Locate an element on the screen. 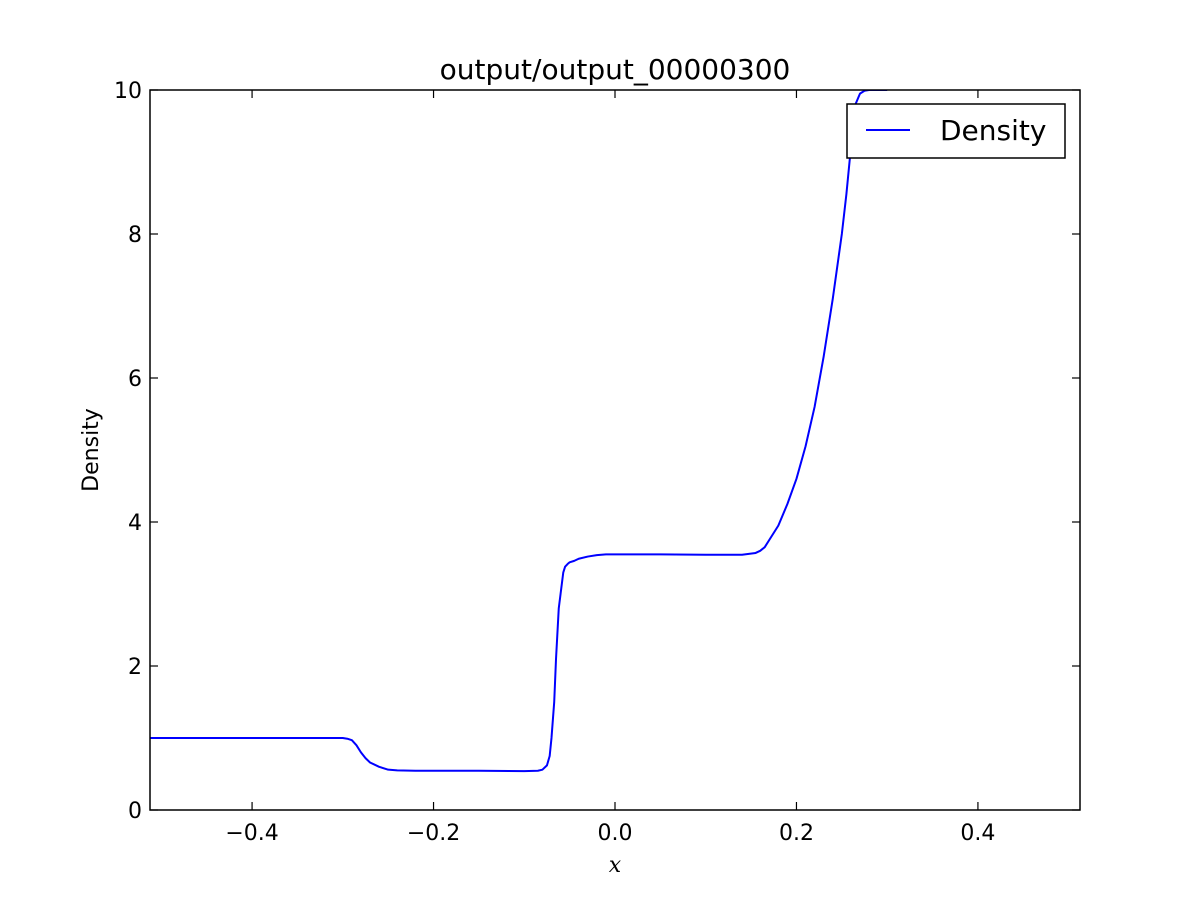 The width and height of the screenshot is (1200, 900). y-tick-label: 6 is located at coordinates (135, 379).